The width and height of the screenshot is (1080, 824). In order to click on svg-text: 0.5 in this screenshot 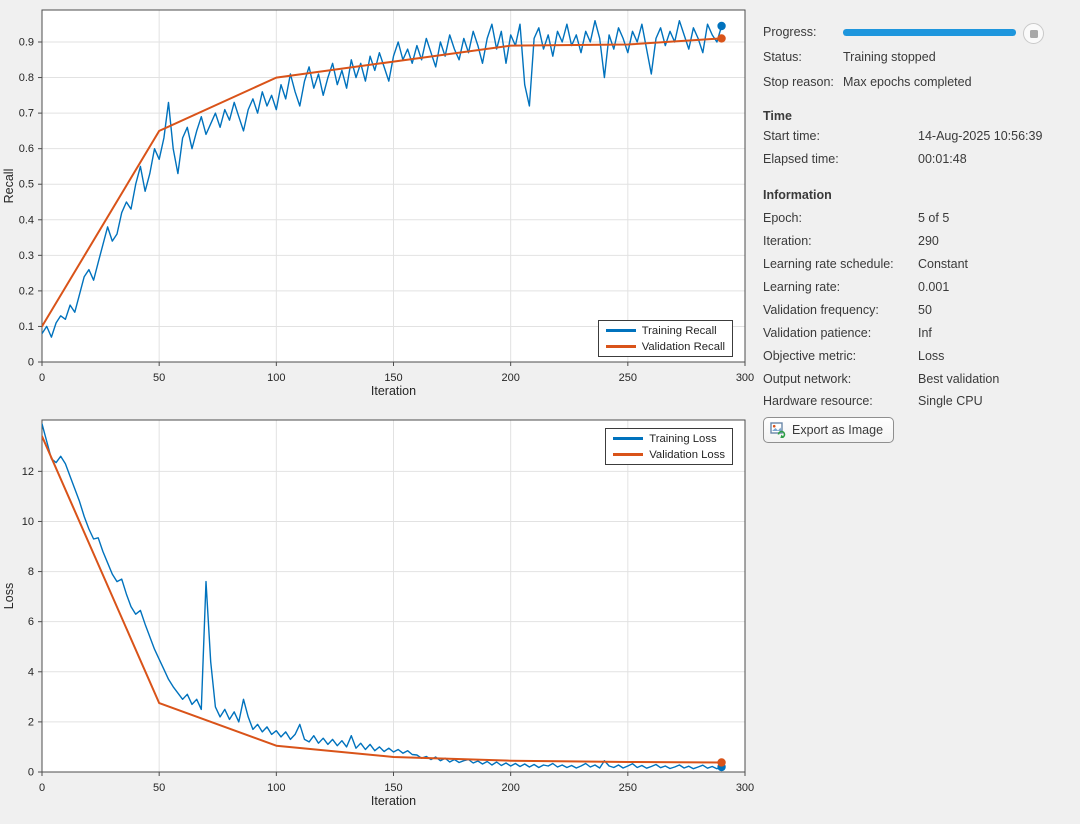, I will do `click(26, 185)`.